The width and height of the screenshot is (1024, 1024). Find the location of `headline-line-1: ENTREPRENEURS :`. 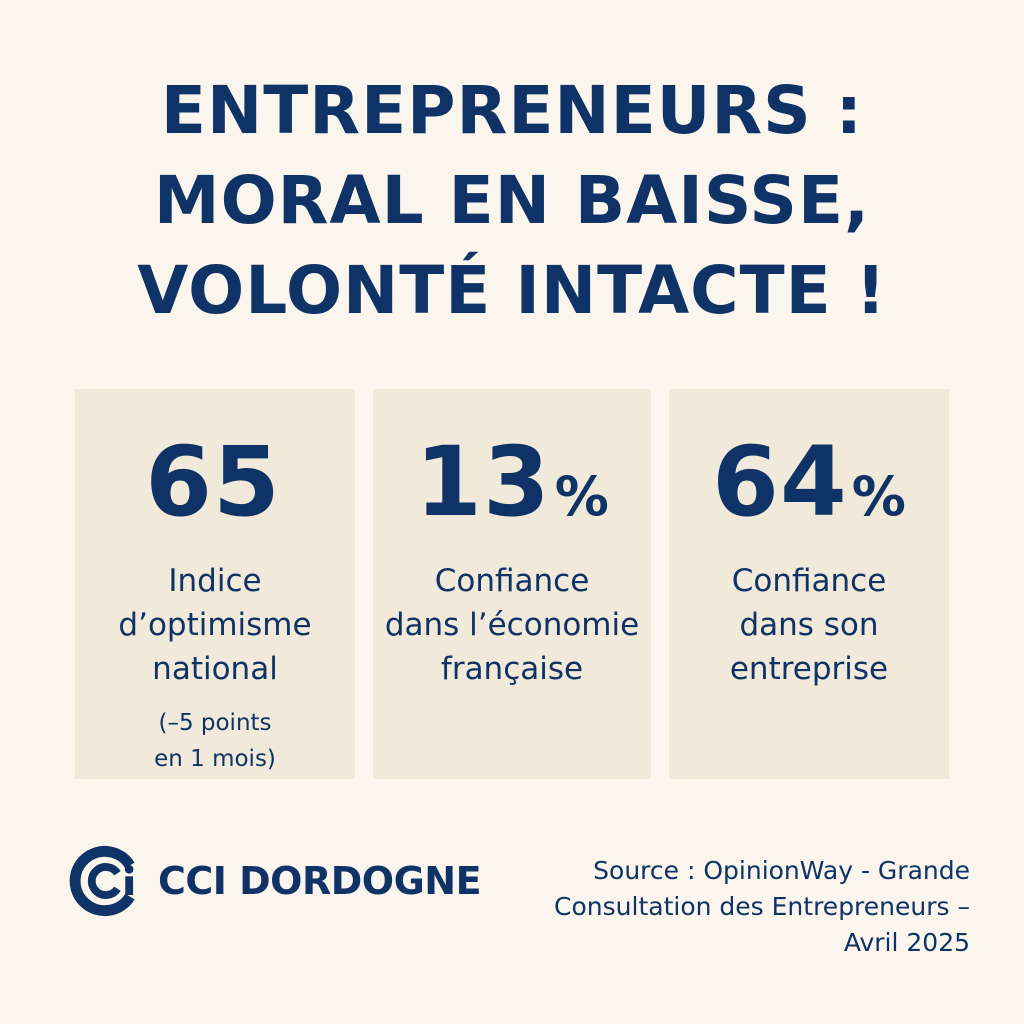

headline-line-1: ENTREPRENEURS : is located at coordinates (512, 110).